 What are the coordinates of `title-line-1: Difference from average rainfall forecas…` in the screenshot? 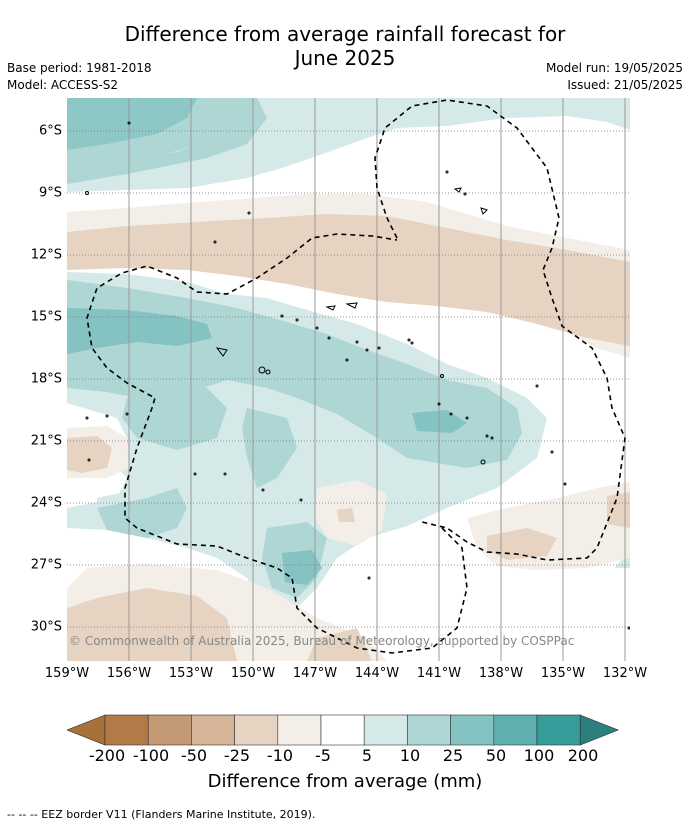 It's located at (345, 34).